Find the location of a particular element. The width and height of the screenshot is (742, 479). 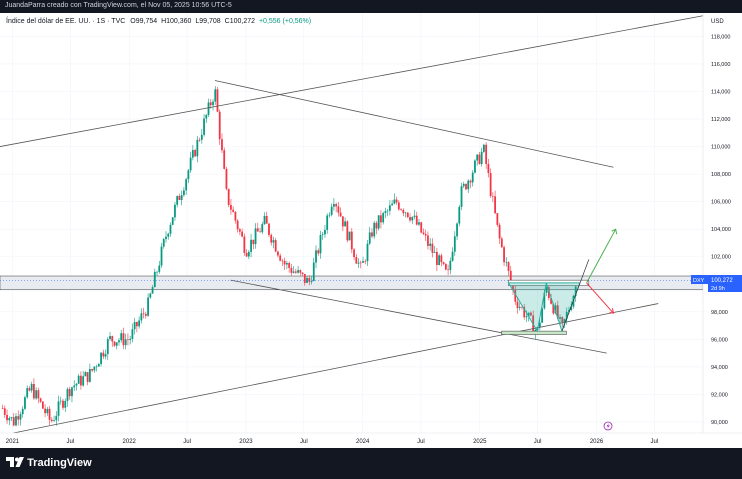

time-axis is located at coordinates (371, 440).